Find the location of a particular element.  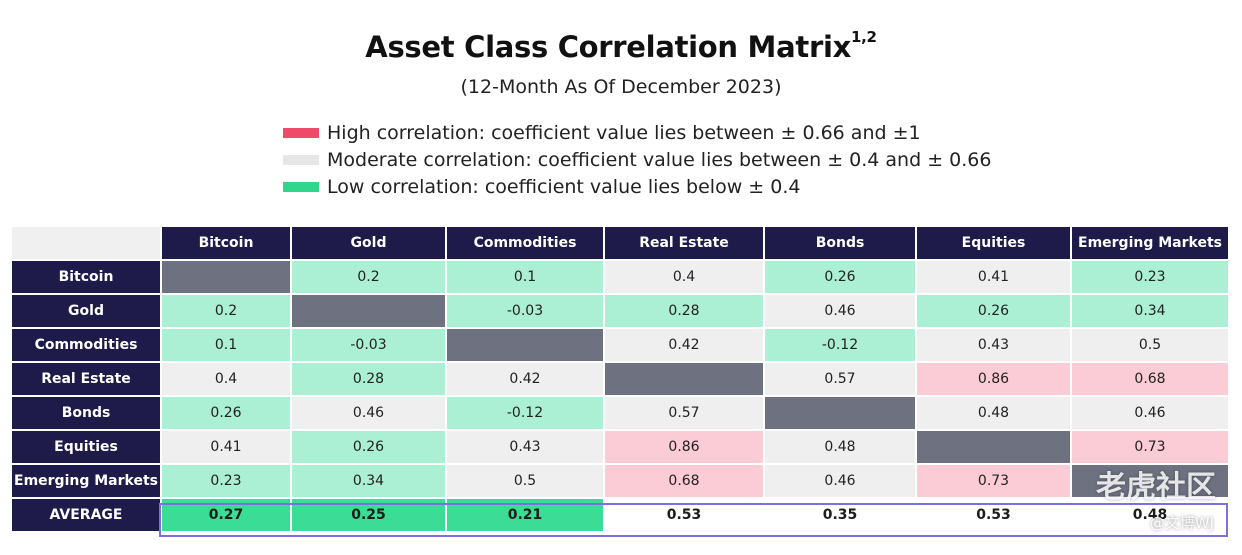

matrix-cell-bitcoin-commodities: 0.1 is located at coordinates (525, 277).